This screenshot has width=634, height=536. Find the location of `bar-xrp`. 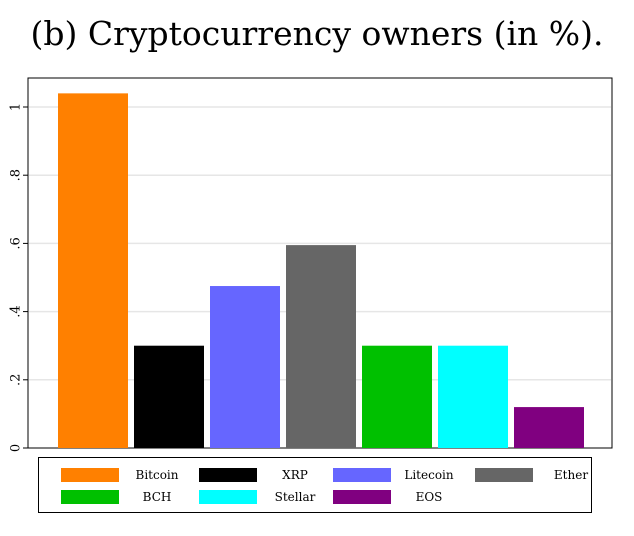

bar-xrp is located at coordinates (169, 396).